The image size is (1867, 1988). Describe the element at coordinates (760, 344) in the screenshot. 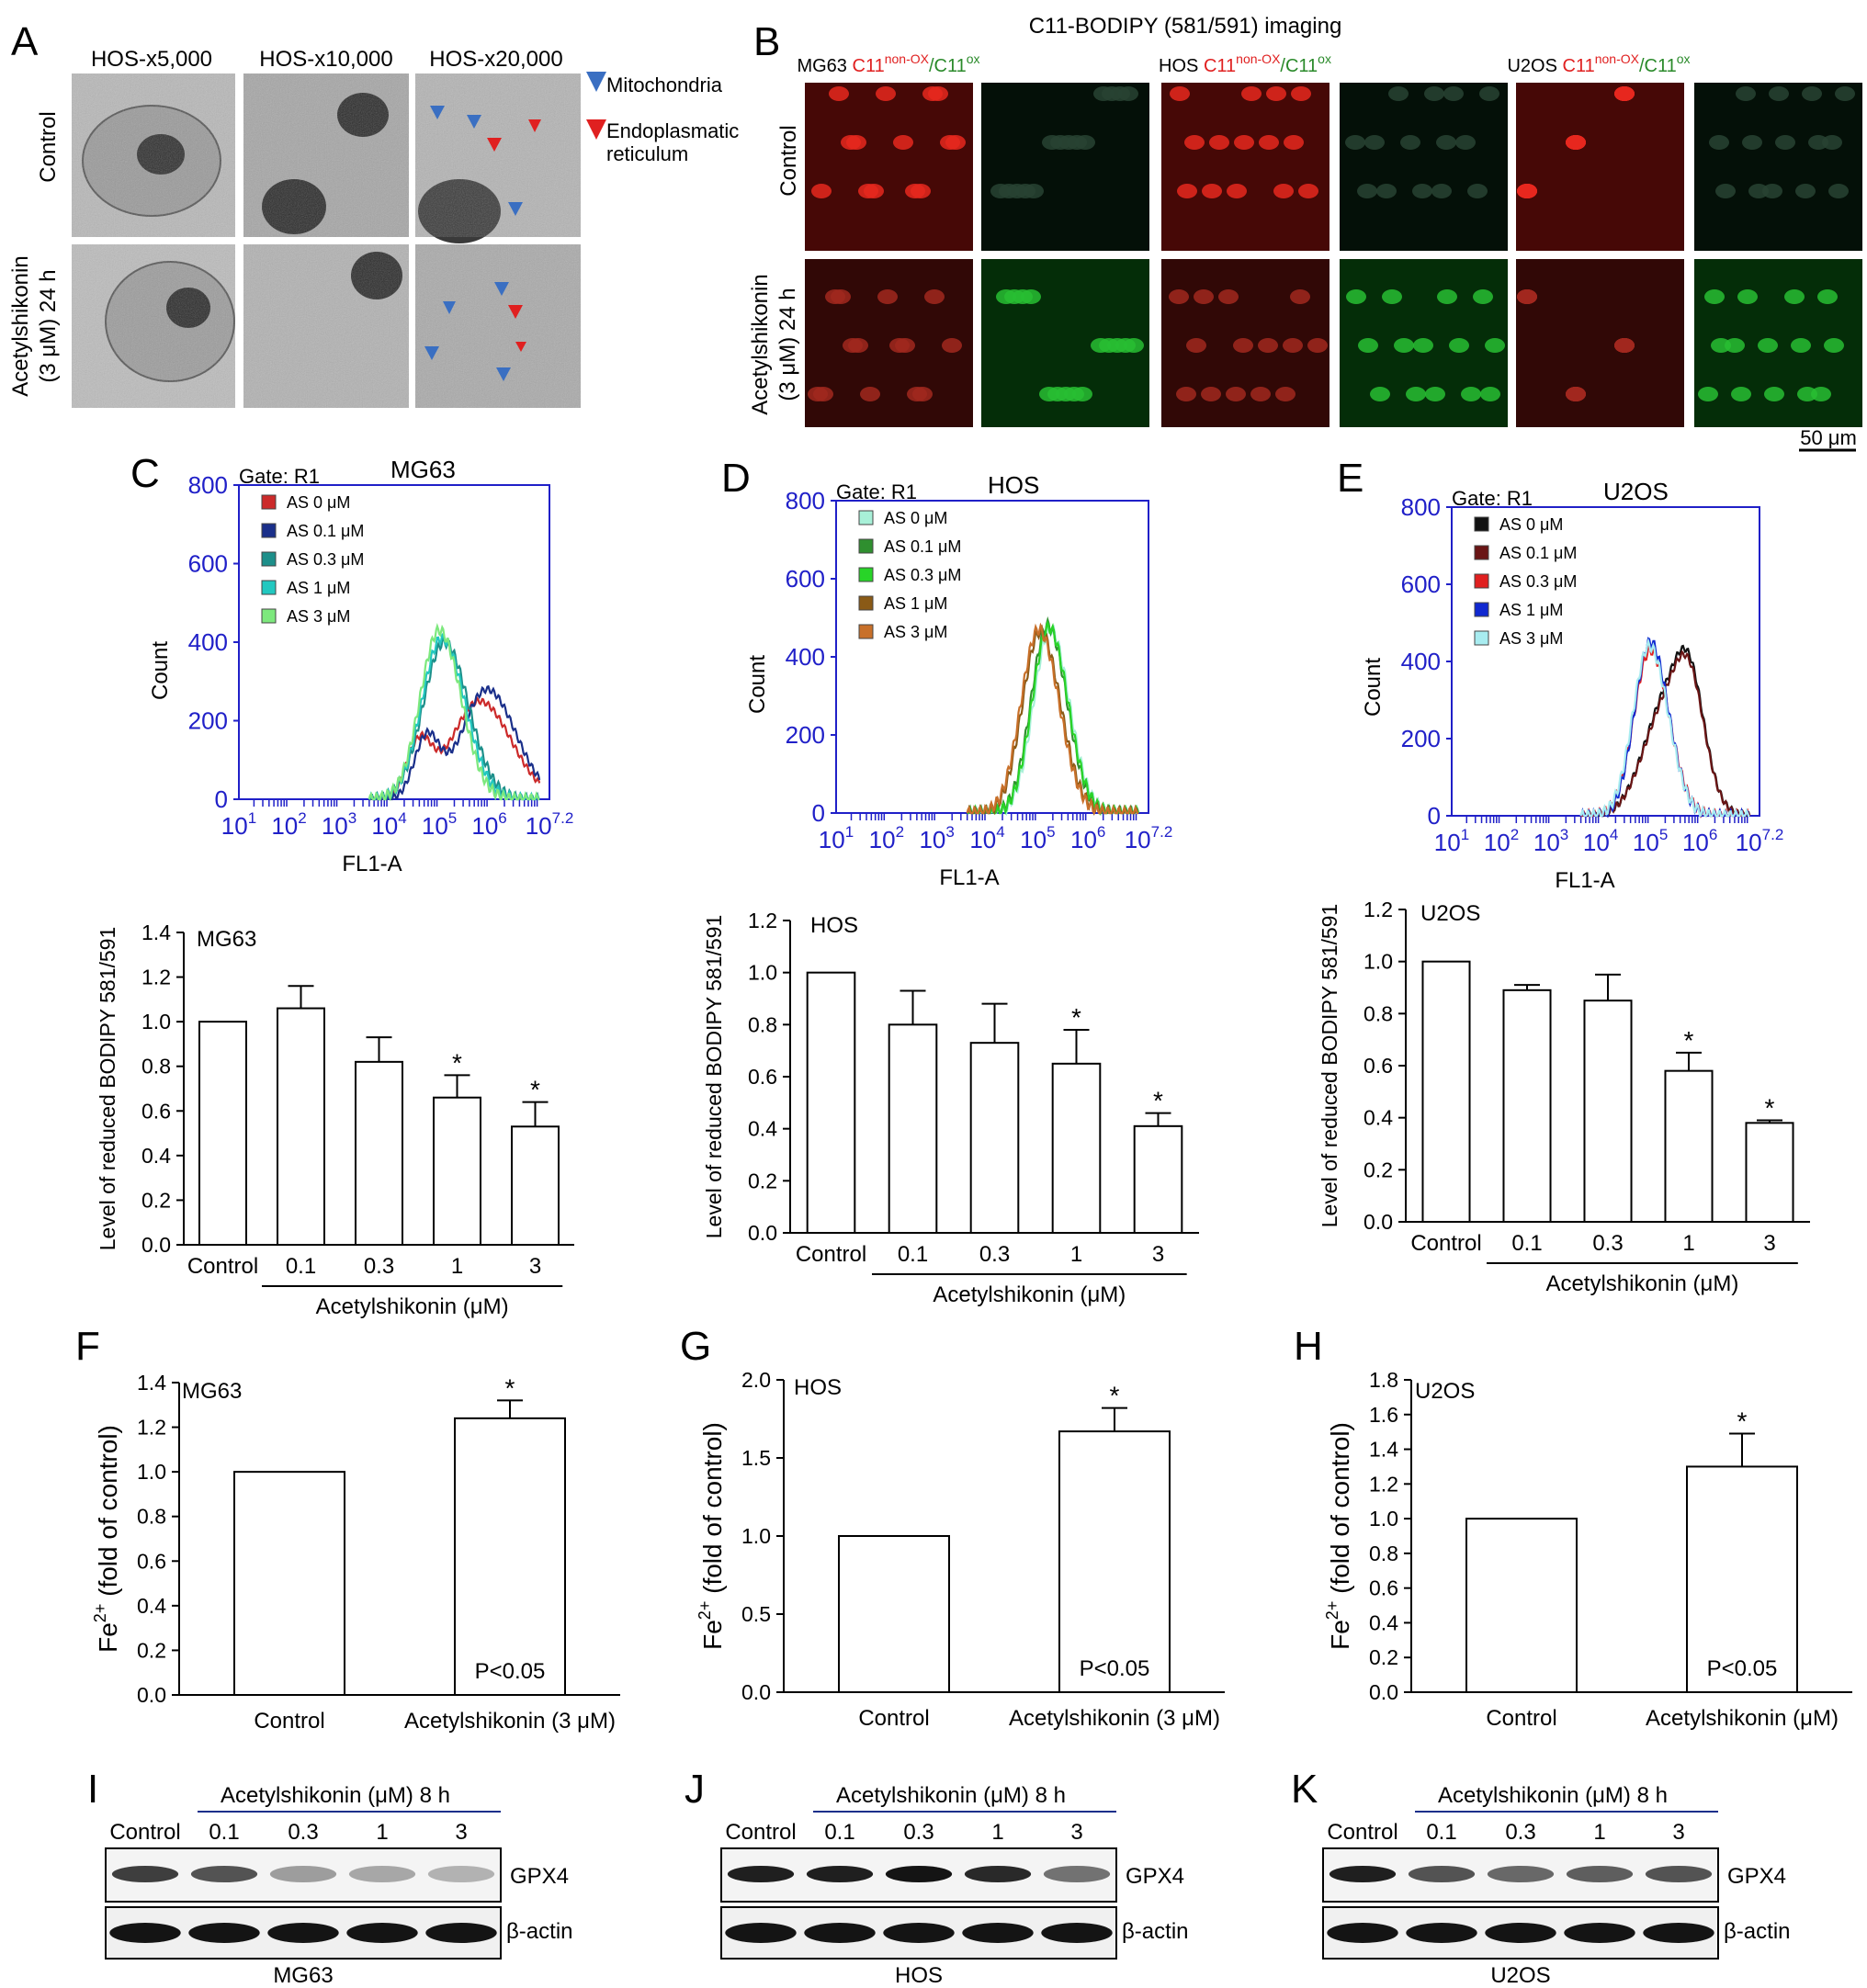

I see `panel-b-row-label-treat-1: Acetylshikonin` at that location.